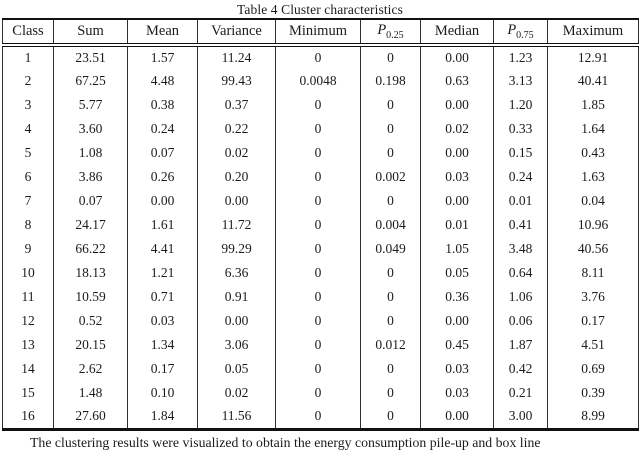 The height and width of the screenshot is (453, 640). Describe the element at coordinates (390, 81) in the screenshot. I see `value-cell: 0.198` at that location.